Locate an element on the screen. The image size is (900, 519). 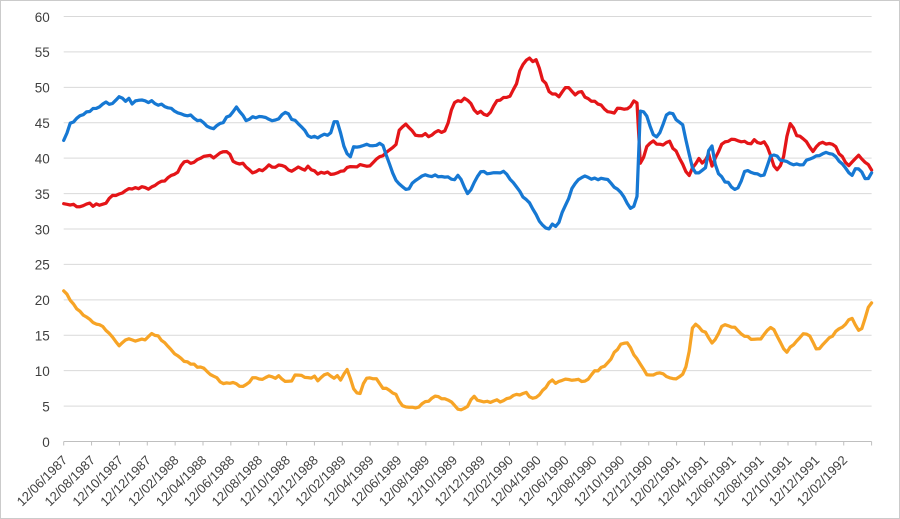
svg-text: 50 is located at coordinates (42, 88).